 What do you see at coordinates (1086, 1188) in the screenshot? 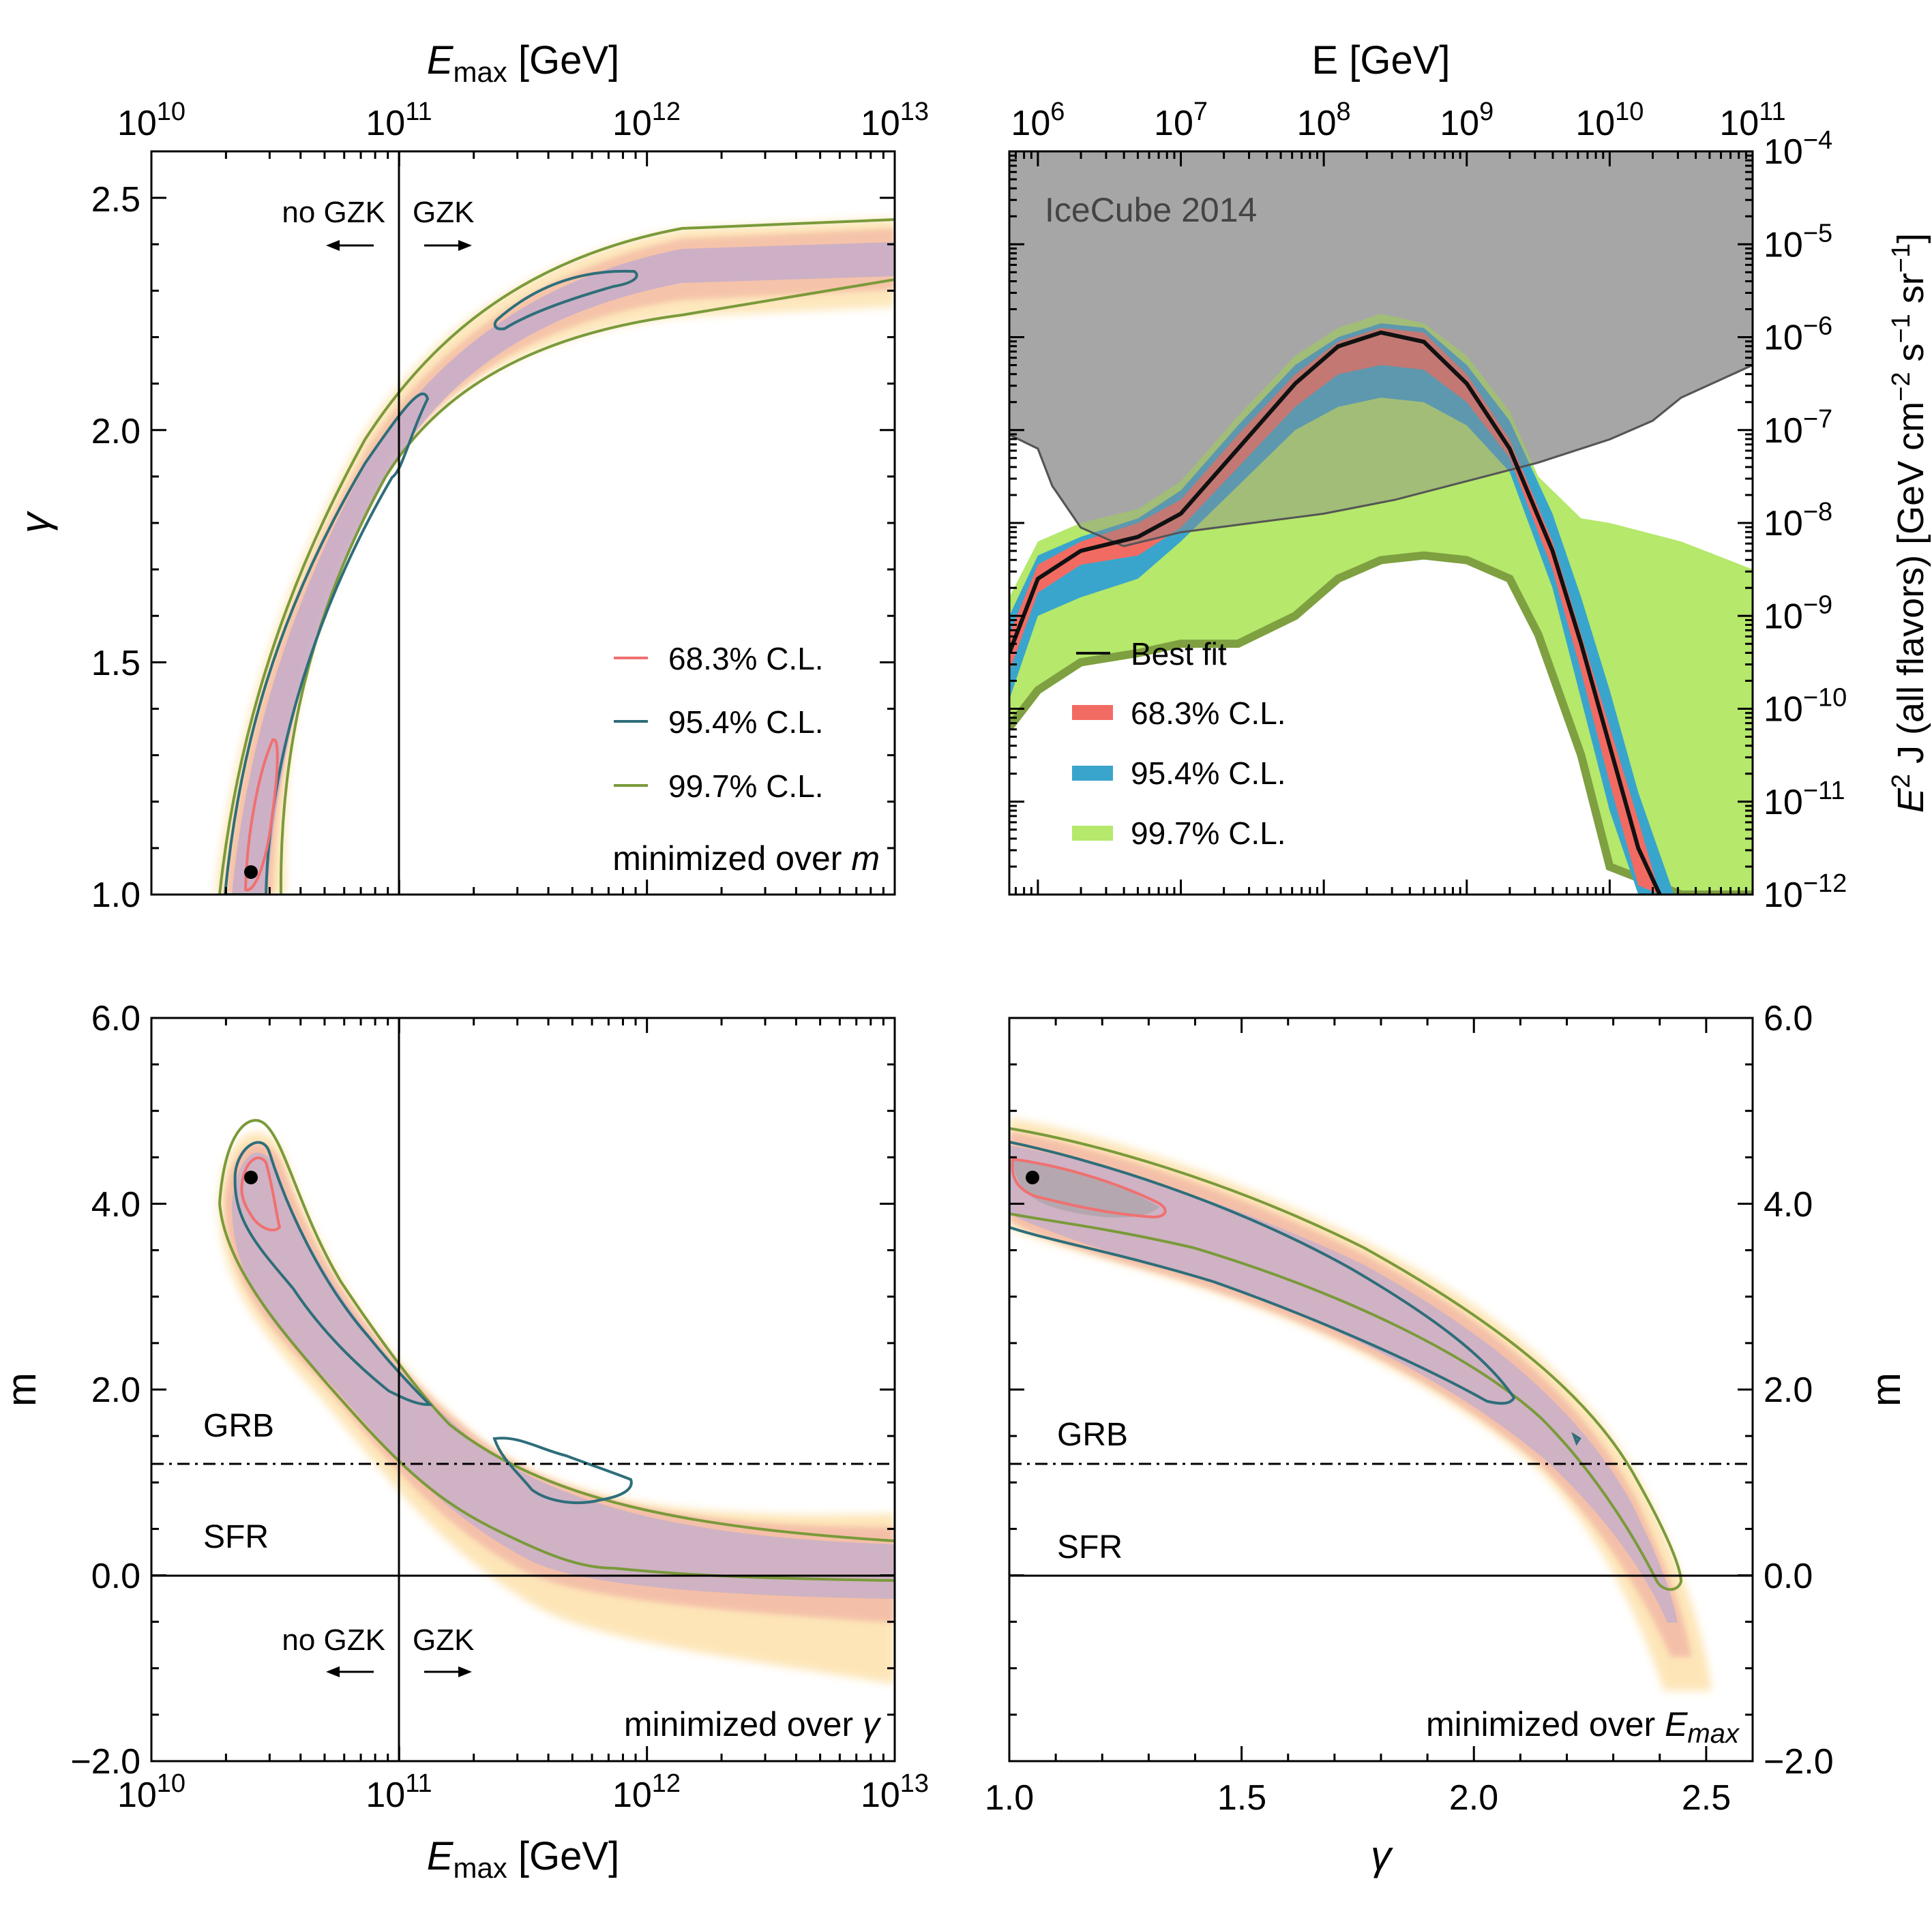
I see `br-best-region` at bounding box center [1086, 1188].